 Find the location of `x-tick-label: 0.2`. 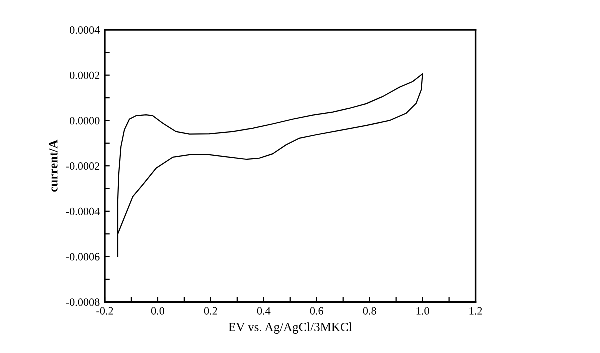

x-tick-label: 0.2 is located at coordinates (211, 311).